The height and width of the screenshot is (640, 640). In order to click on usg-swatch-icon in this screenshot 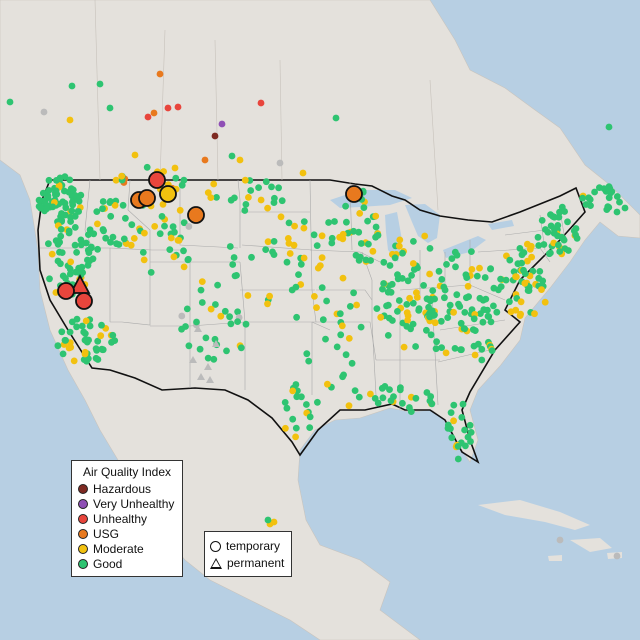, I will do `click(83, 534)`.